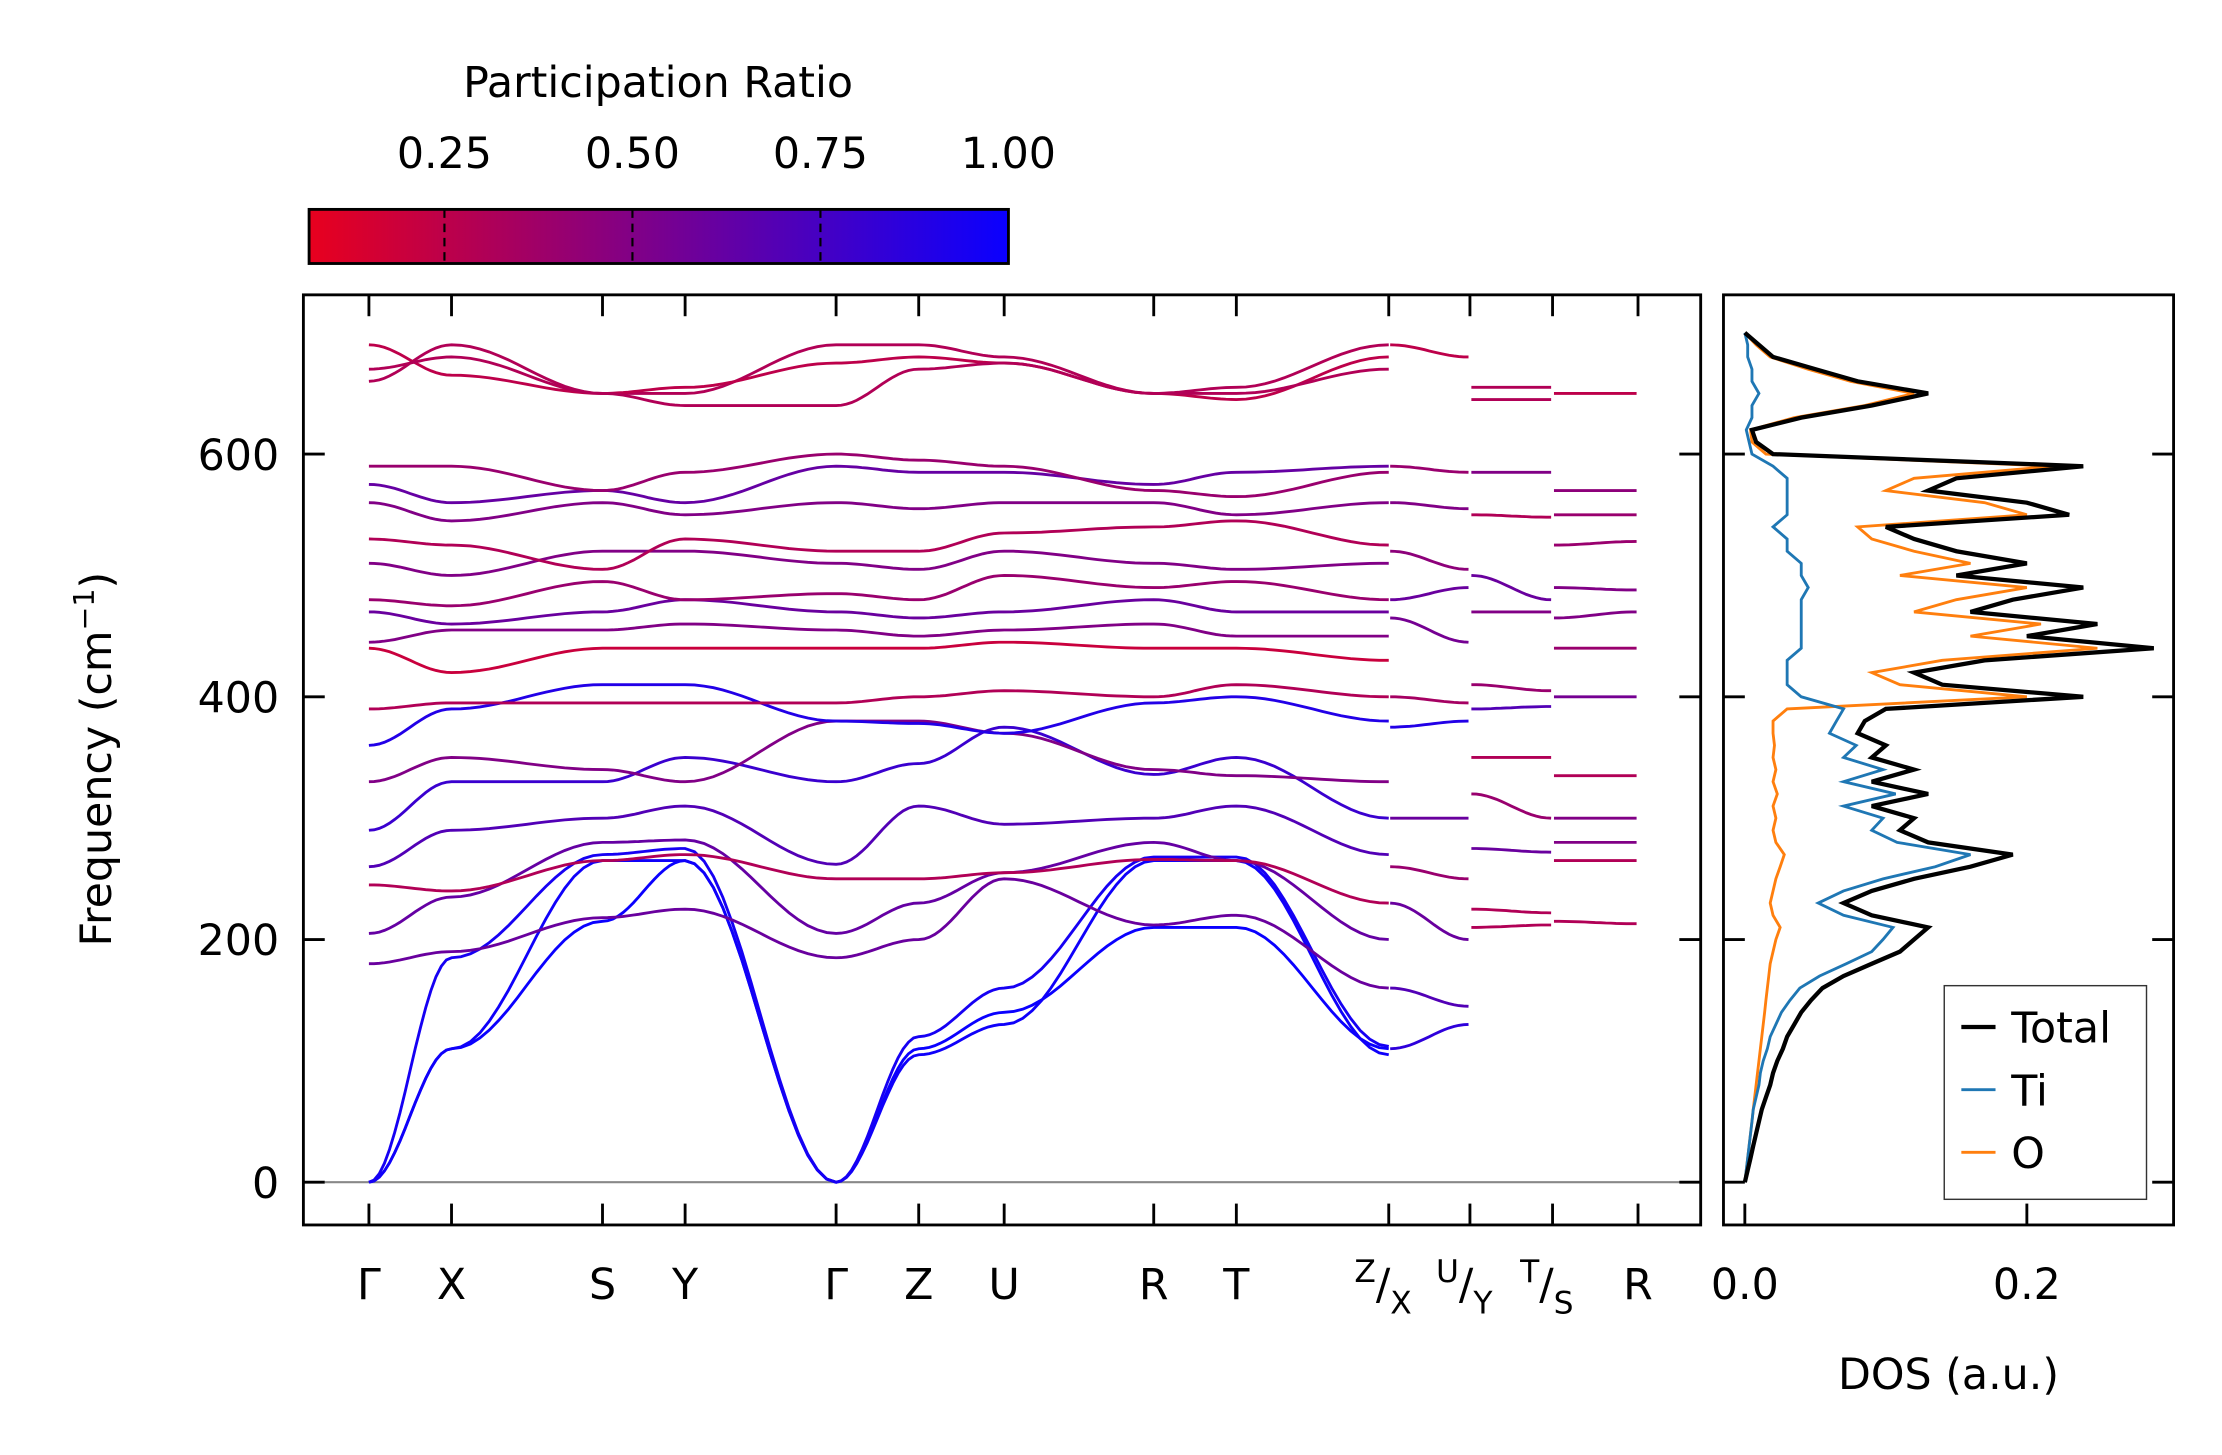  What do you see at coordinates (239, 456) in the screenshot?
I see `y-tick-label: 600` at bounding box center [239, 456].